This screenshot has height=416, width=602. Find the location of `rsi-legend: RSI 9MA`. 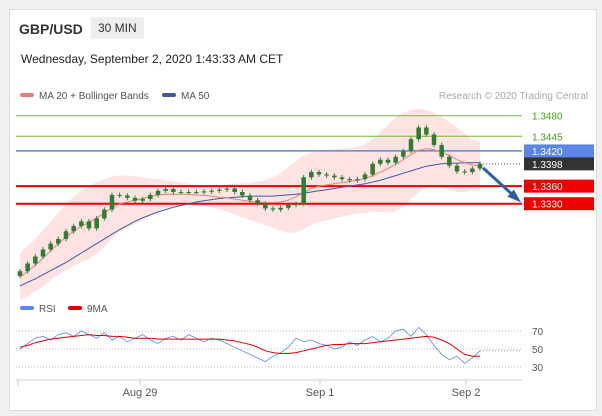

rsi-legend: RSI 9MA is located at coordinates (64, 309).